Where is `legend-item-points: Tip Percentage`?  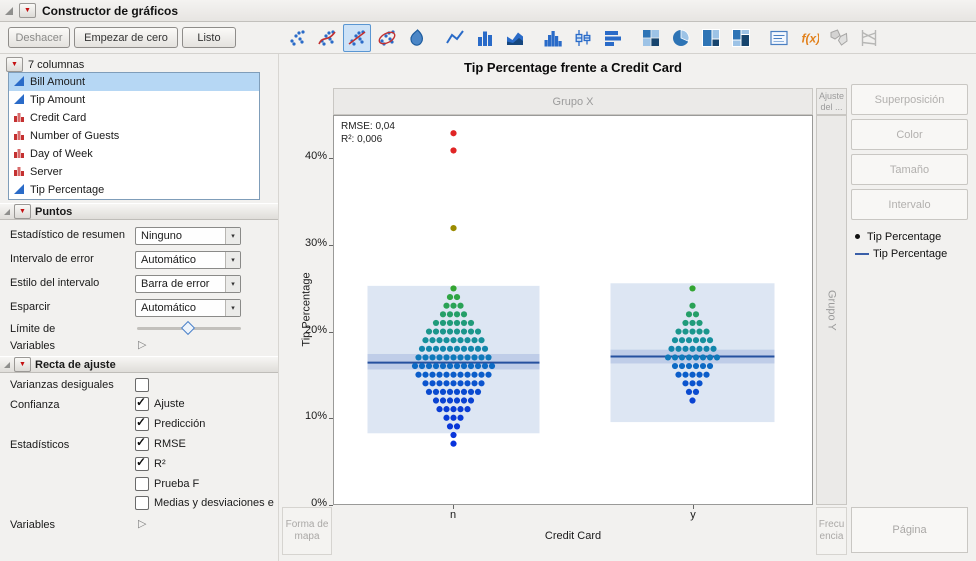 legend-item-points: Tip Percentage is located at coordinates (901, 236).